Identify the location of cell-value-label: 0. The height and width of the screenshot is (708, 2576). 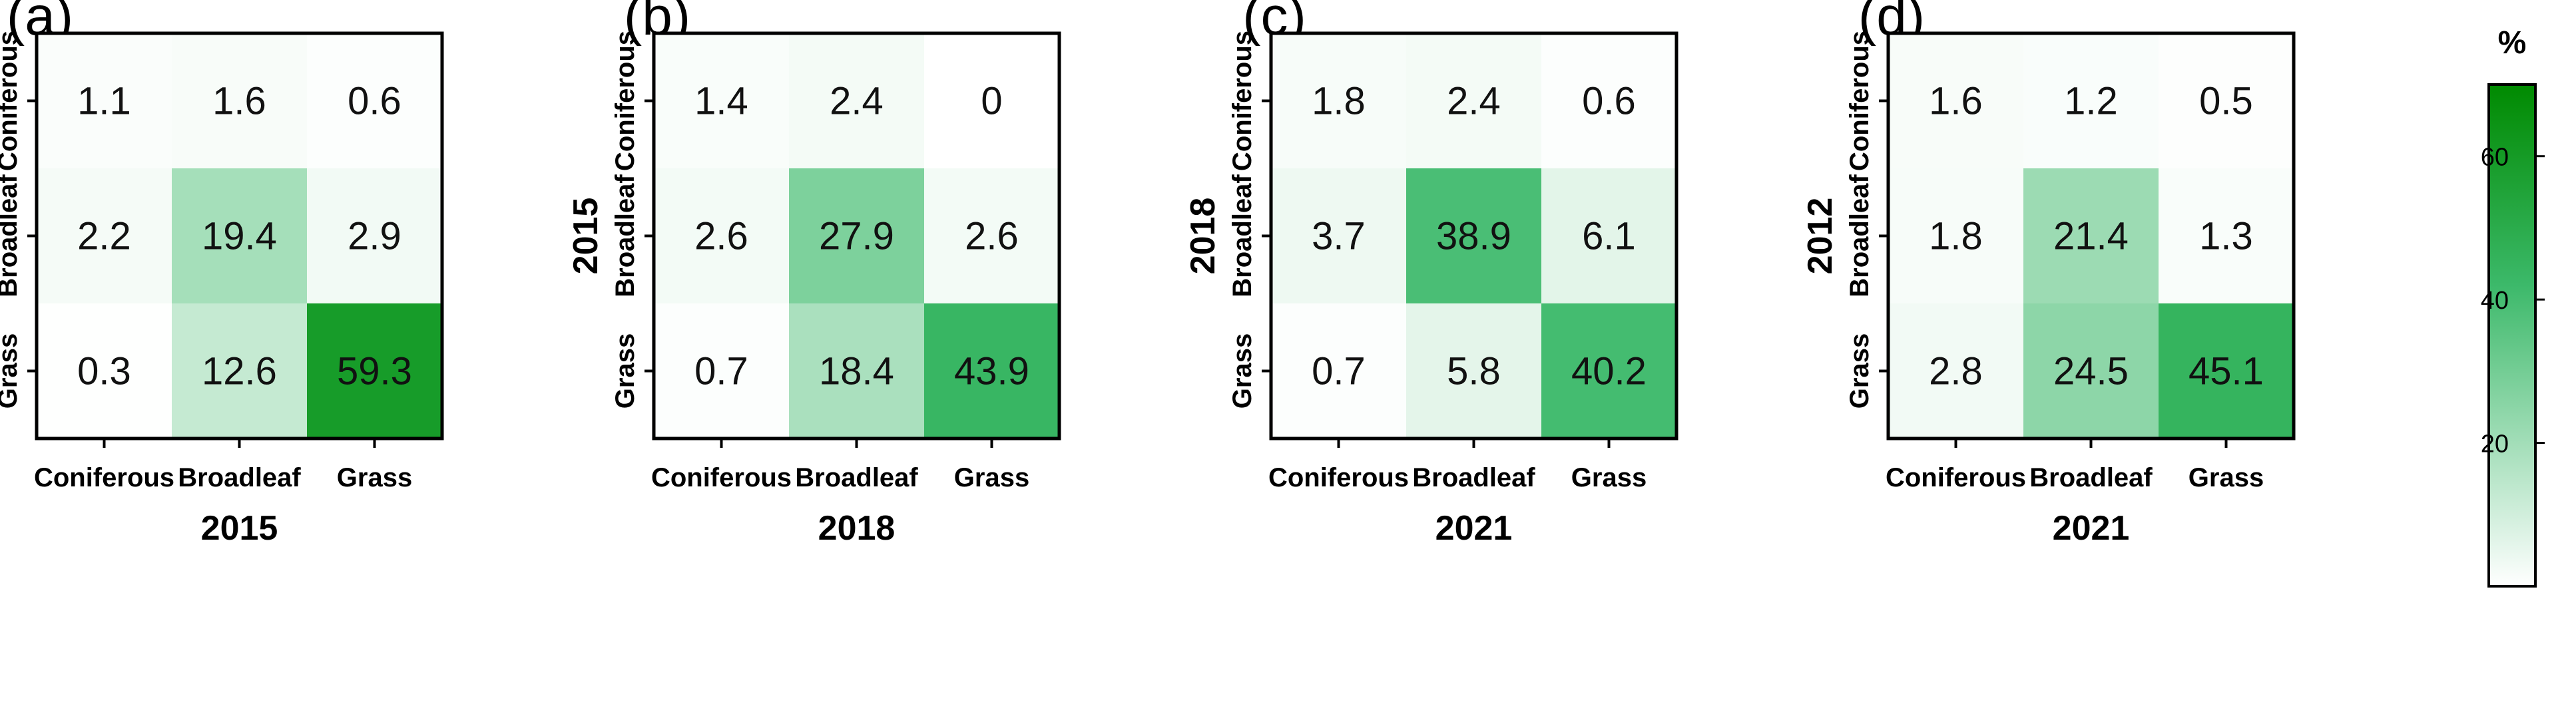
(992, 101).